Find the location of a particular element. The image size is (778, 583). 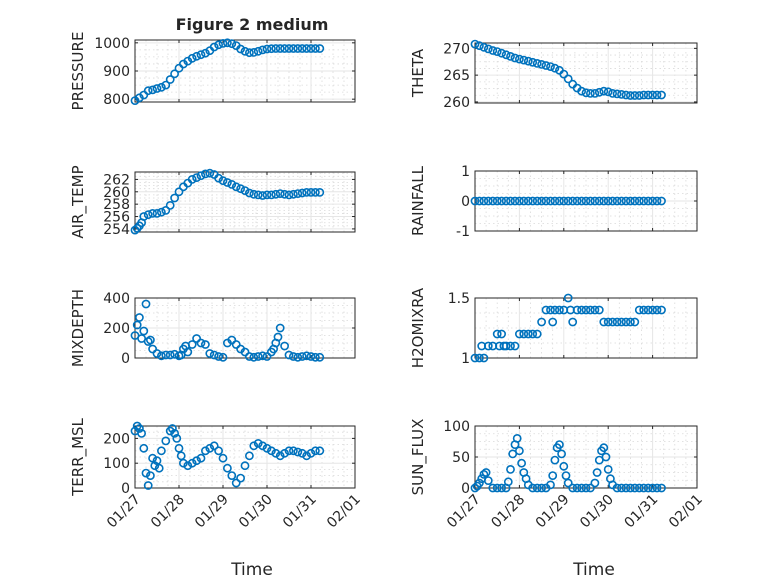

y-tick-label: 800 is located at coordinates (116, 100).